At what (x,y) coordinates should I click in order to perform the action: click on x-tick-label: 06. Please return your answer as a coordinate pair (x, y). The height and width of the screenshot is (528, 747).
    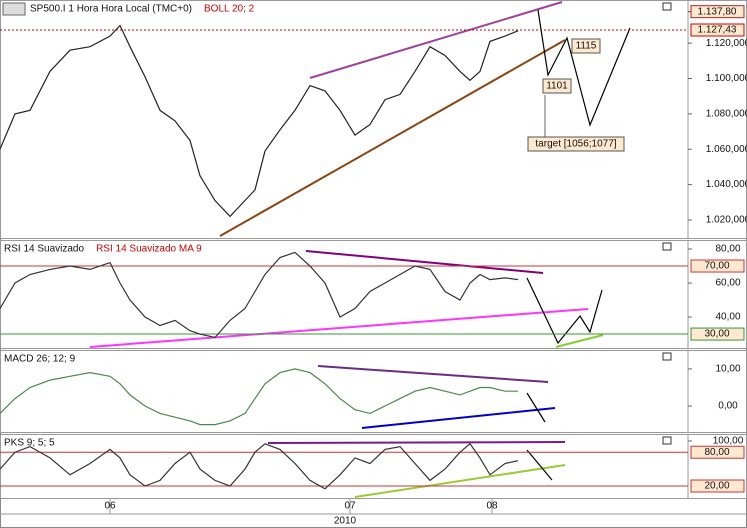
    Looking at the image, I should click on (110, 506).